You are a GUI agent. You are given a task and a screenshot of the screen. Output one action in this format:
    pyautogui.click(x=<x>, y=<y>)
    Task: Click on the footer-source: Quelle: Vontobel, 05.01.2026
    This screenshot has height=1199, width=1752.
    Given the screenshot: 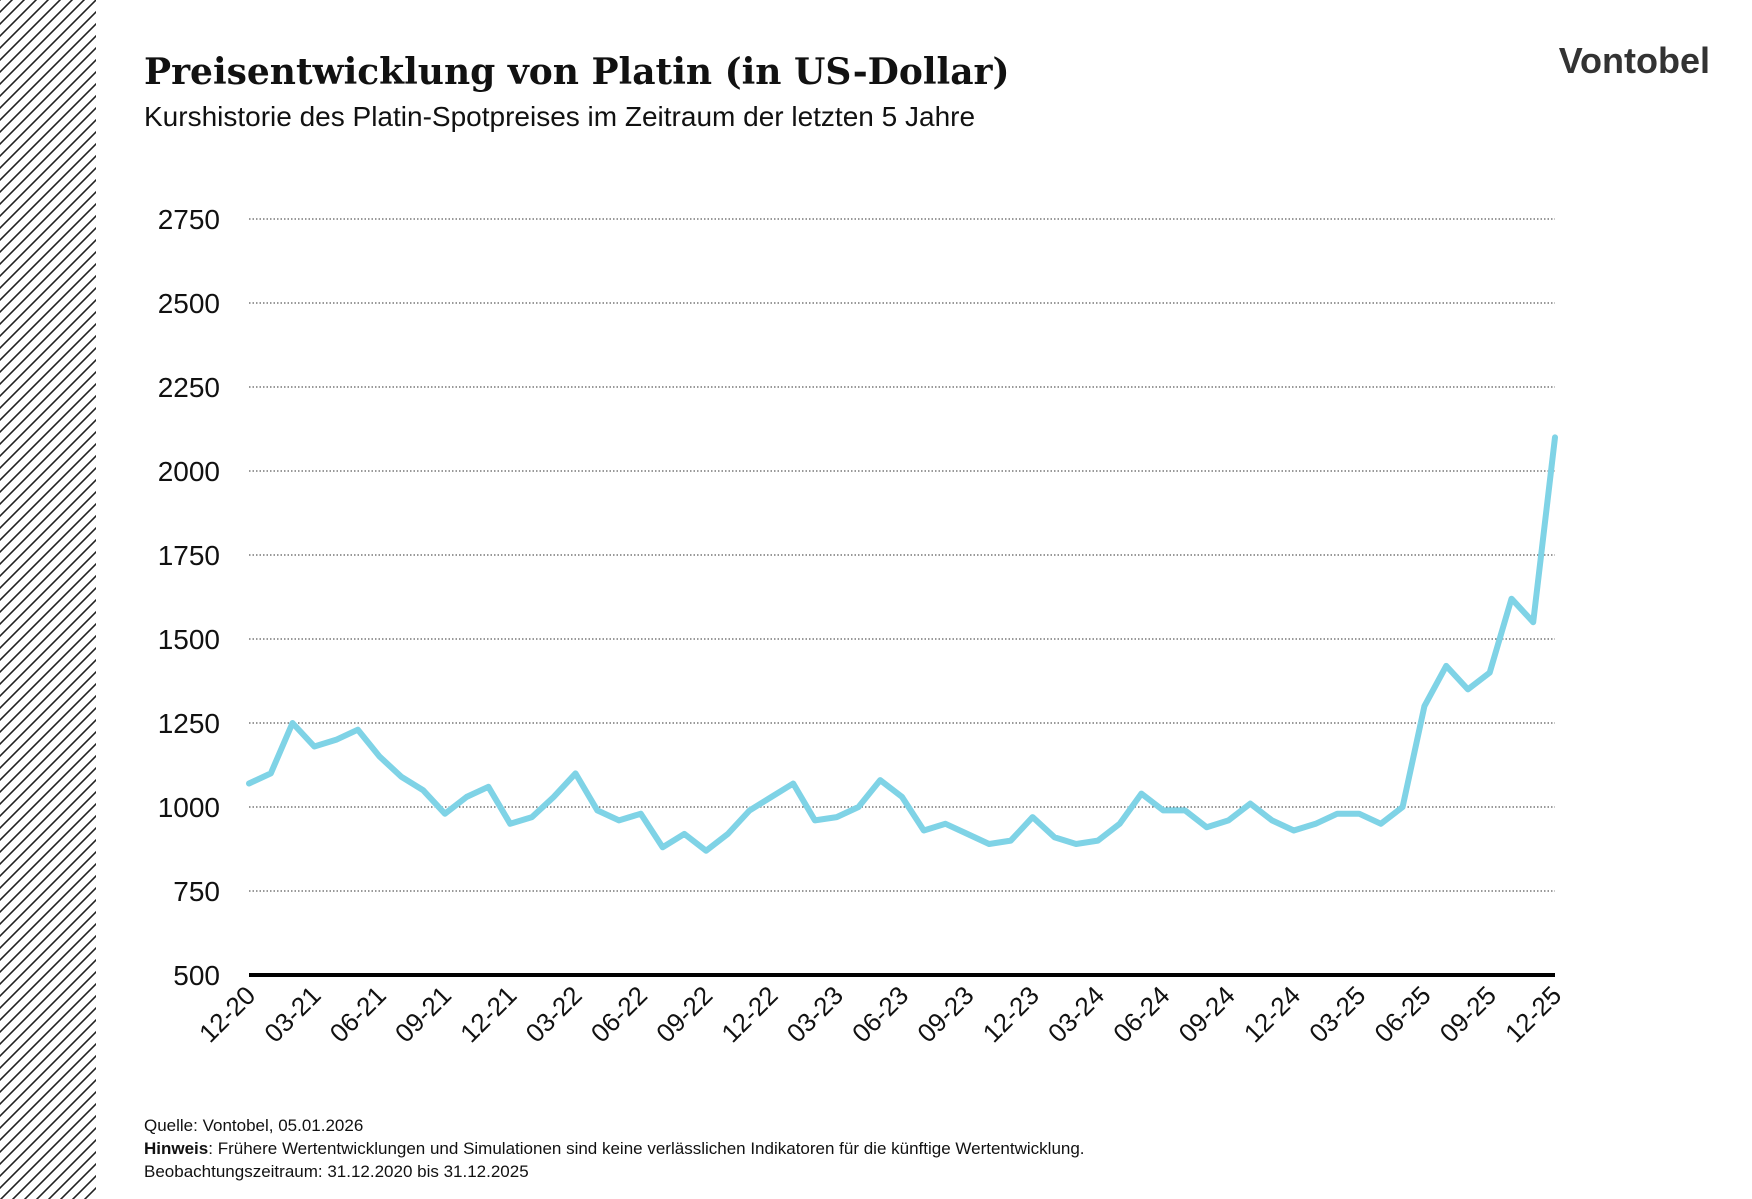 What is the action you would take?
    pyautogui.click(x=253, y=1125)
    